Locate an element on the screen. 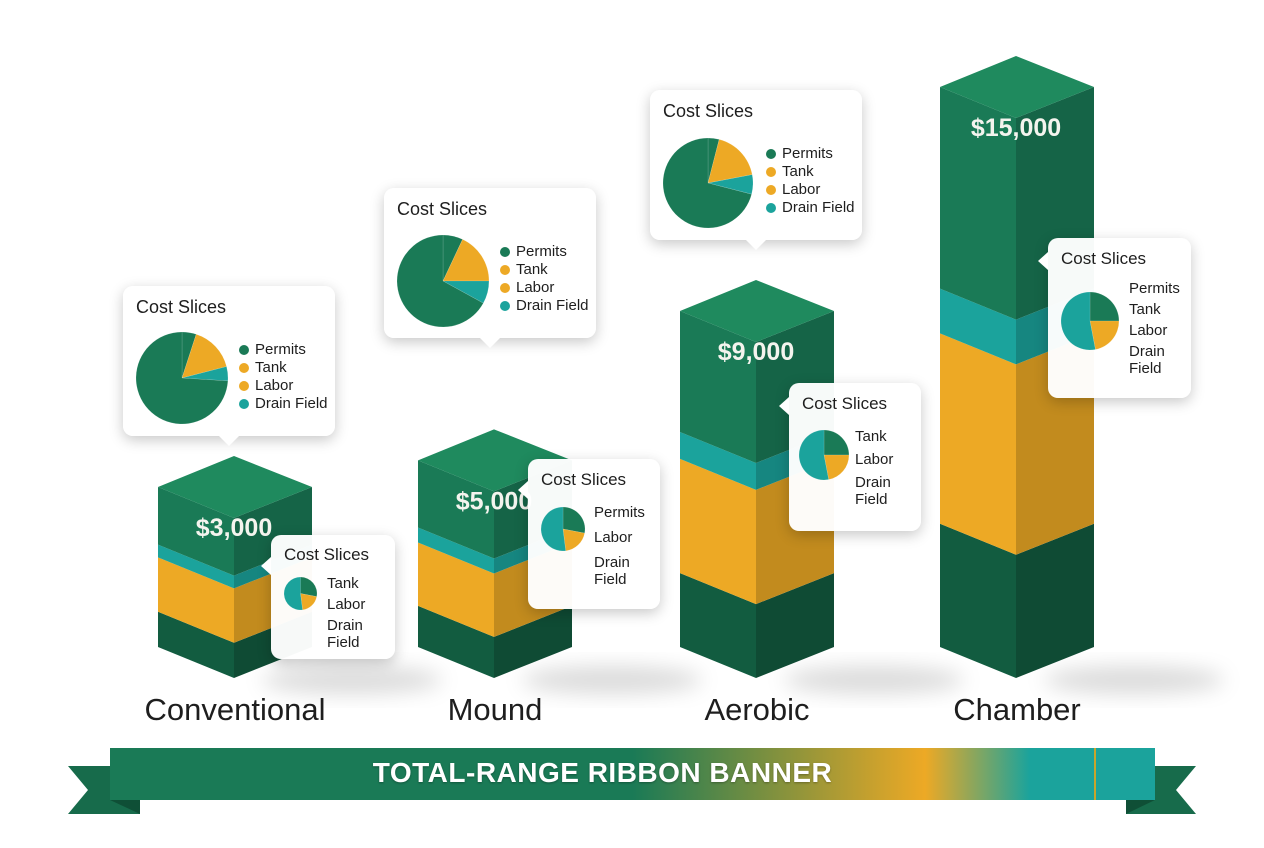 This screenshot has height=848, width=1264. banner-title: TOTAL-RANGE RIBBON BANNER is located at coordinates (602, 772).